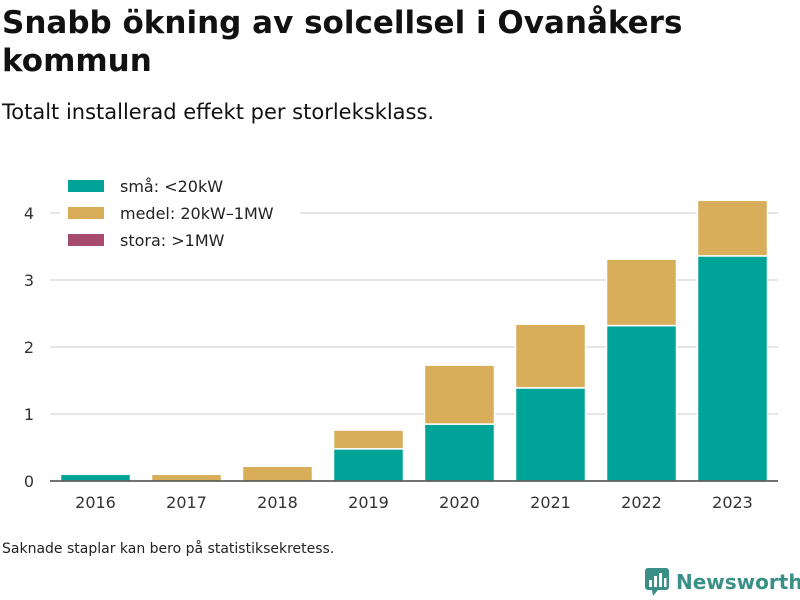  What do you see at coordinates (277, 502) in the screenshot?
I see `x-tick-label: 2018` at bounding box center [277, 502].